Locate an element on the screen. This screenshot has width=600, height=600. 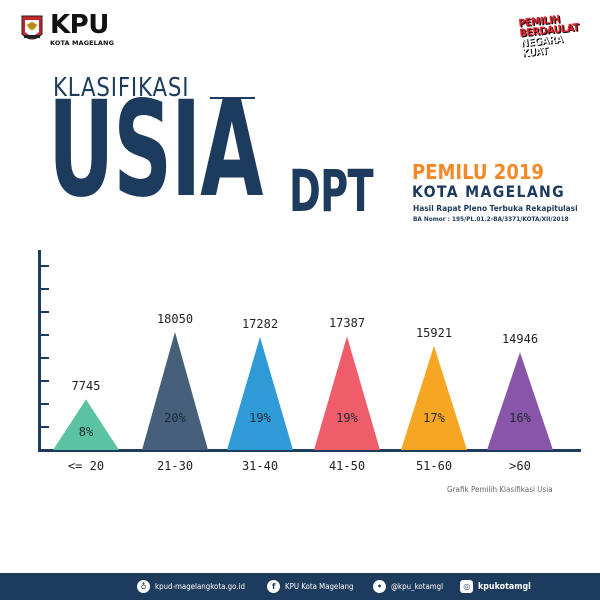
instagram-text: kpukotamgl is located at coordinates (505, 586).